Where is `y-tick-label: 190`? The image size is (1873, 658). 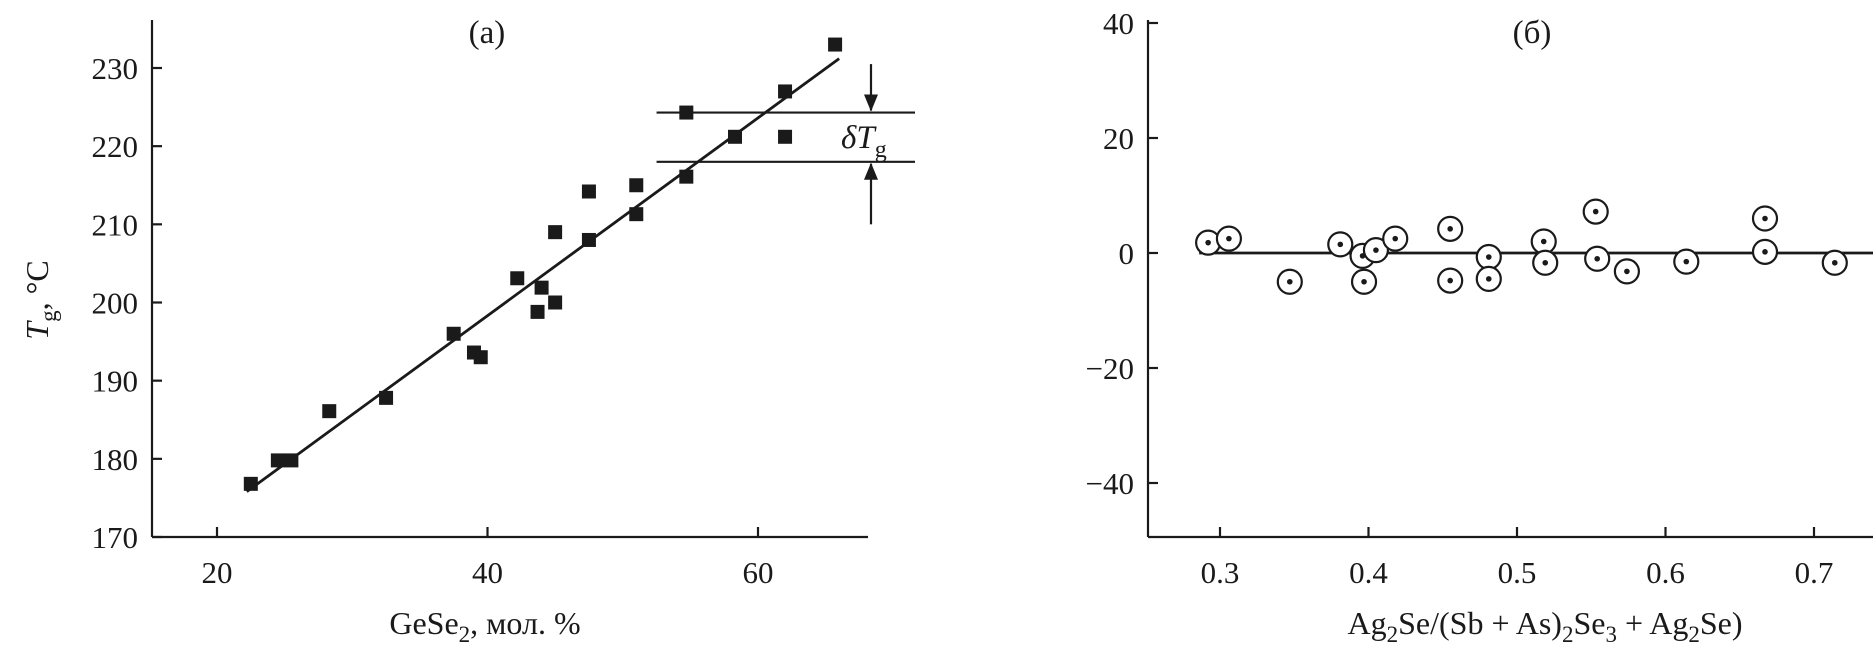
y-tick-label: 190 is located at coordinates (115, 381).